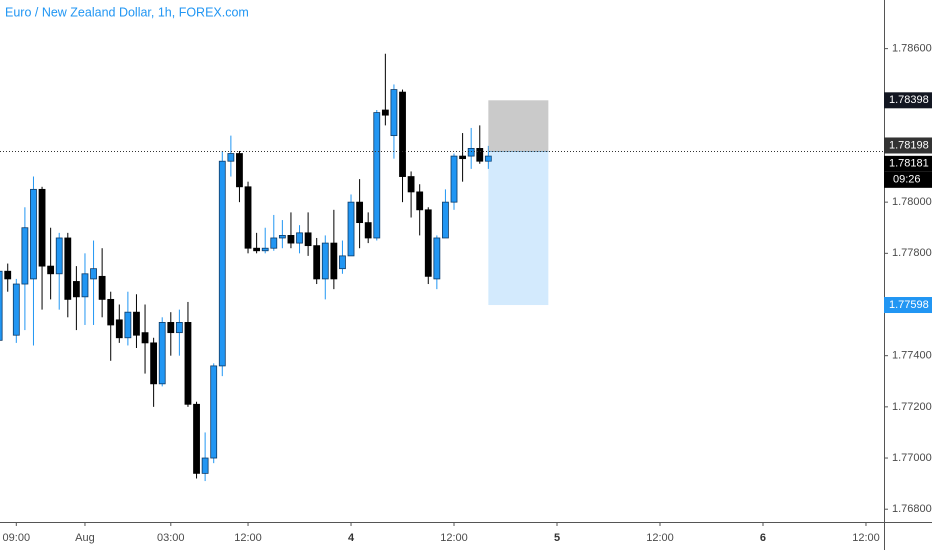  I want to click on x-tick-label: 4, so click(351, 538).